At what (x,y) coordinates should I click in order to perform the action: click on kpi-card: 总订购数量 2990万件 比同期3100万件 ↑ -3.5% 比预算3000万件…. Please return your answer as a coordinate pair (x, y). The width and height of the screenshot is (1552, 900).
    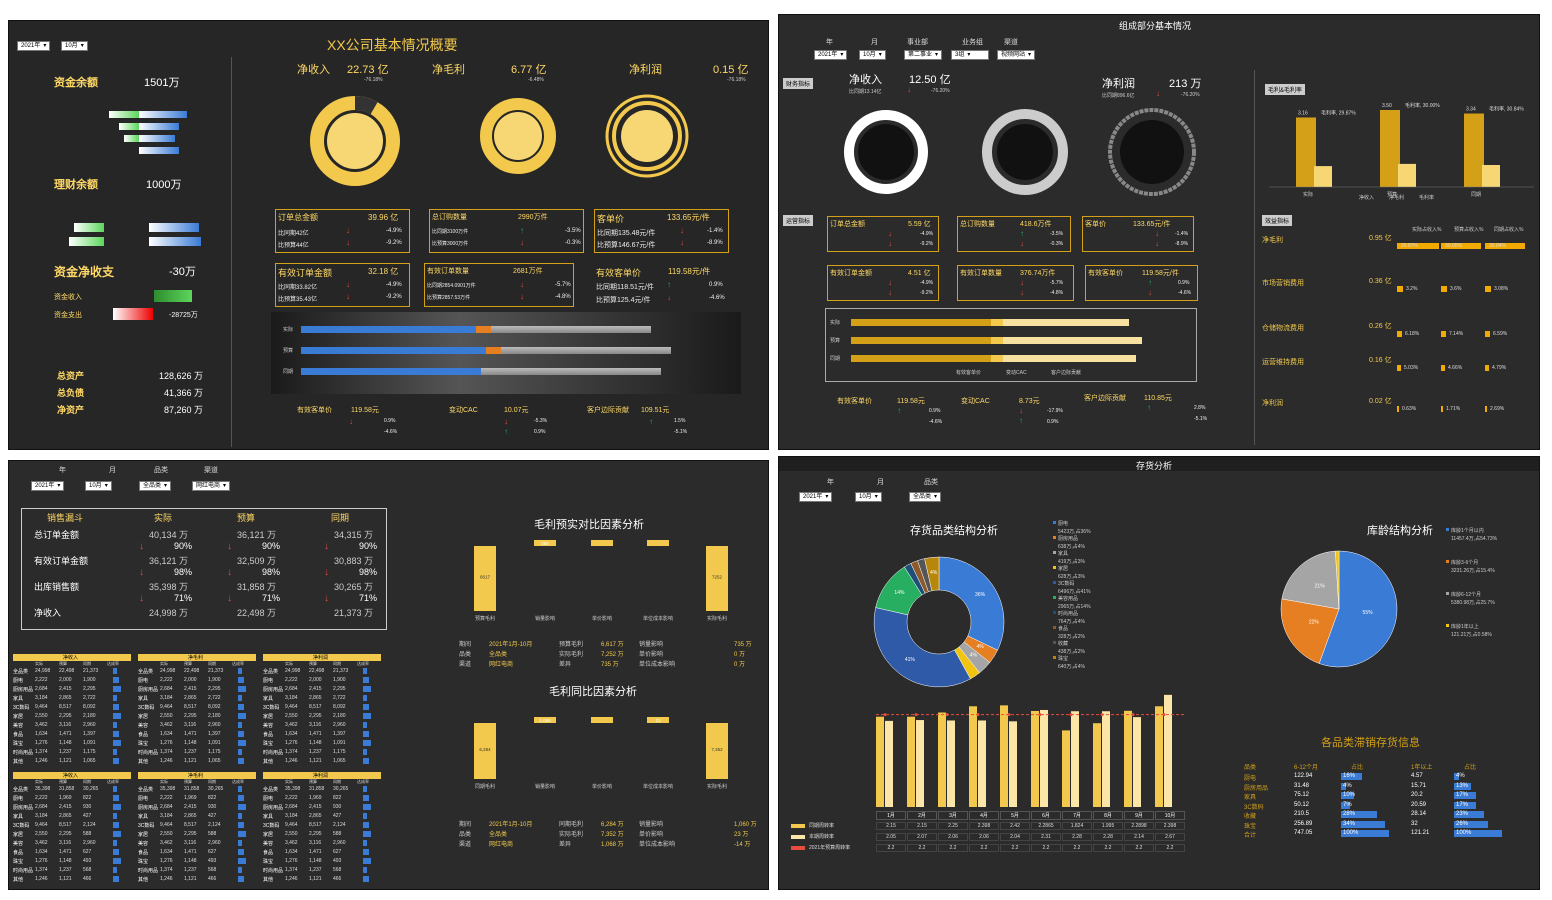
    Looking at the image, I should click on (506, 231).